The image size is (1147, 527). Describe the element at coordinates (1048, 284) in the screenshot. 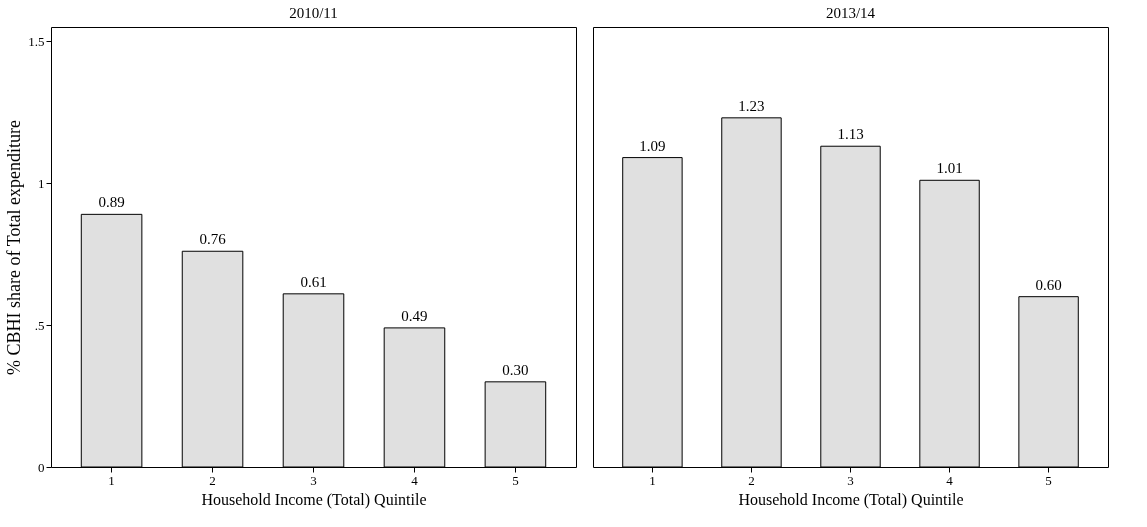

I see `data-label: 0.60` at that location.